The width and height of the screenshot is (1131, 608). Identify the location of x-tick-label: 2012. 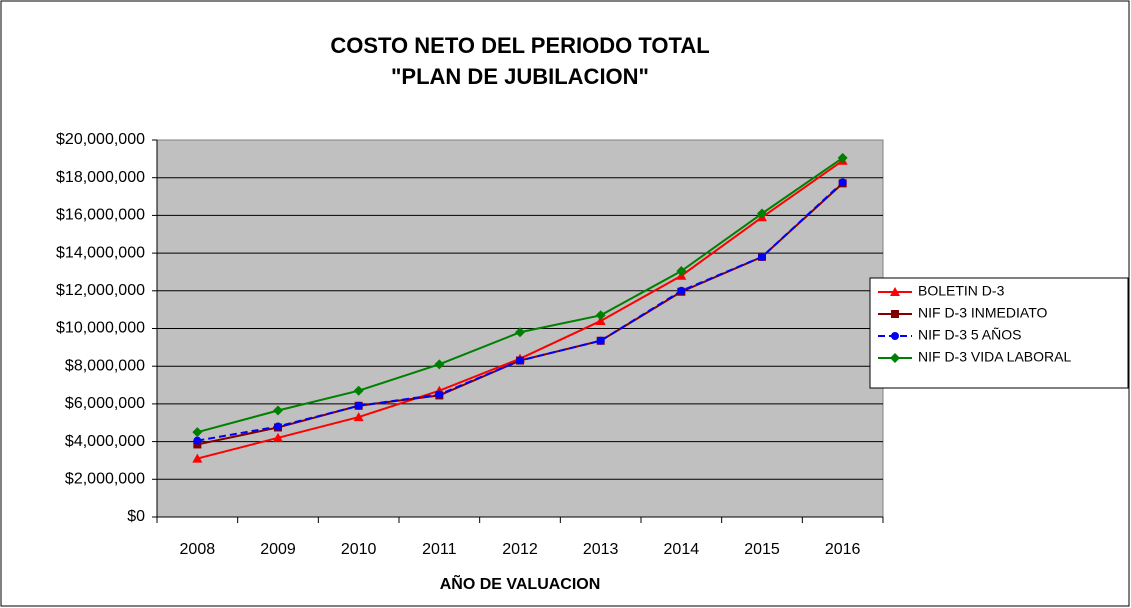
(520, 549).